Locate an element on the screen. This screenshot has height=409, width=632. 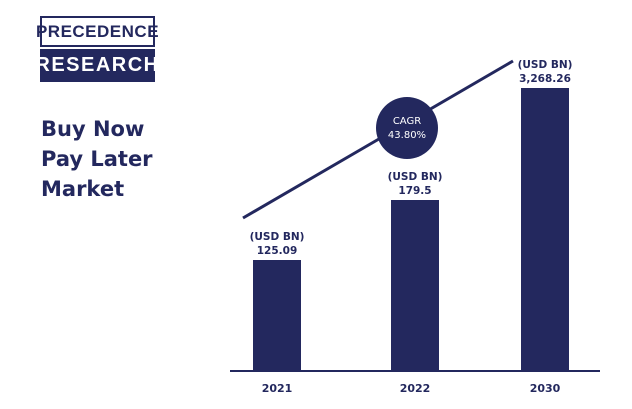
logo-line-1: PRECEDENCE is located at coordinates (97, 31).